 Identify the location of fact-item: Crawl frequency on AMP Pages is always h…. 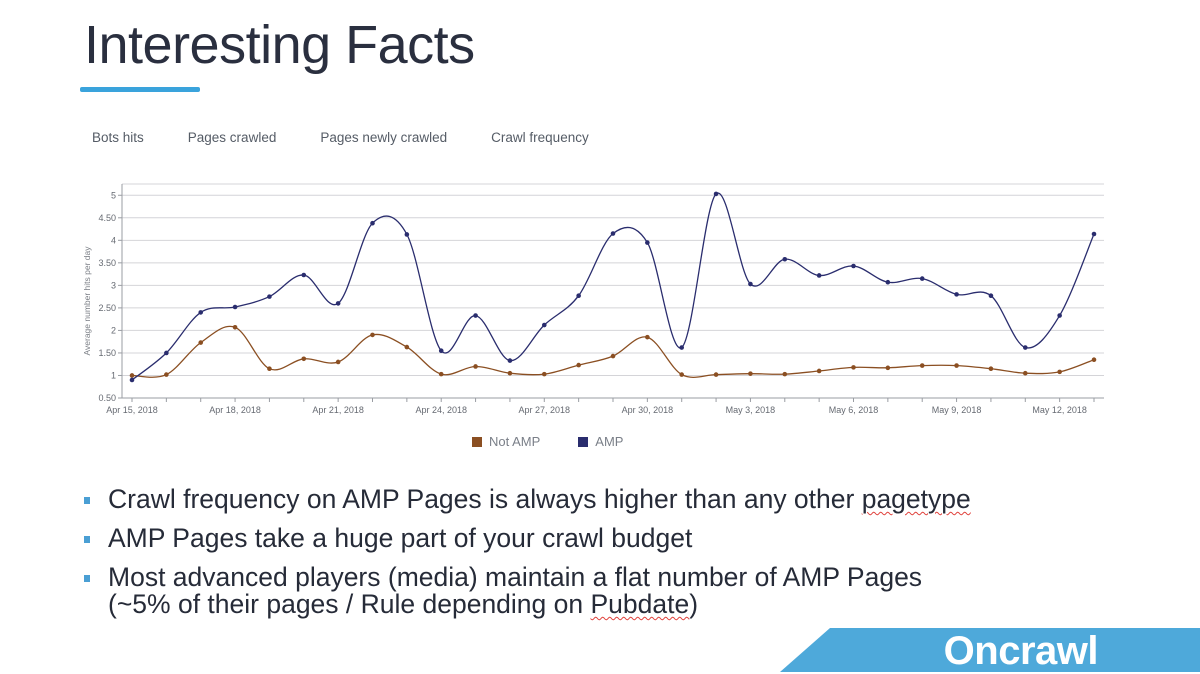
(527, 499).